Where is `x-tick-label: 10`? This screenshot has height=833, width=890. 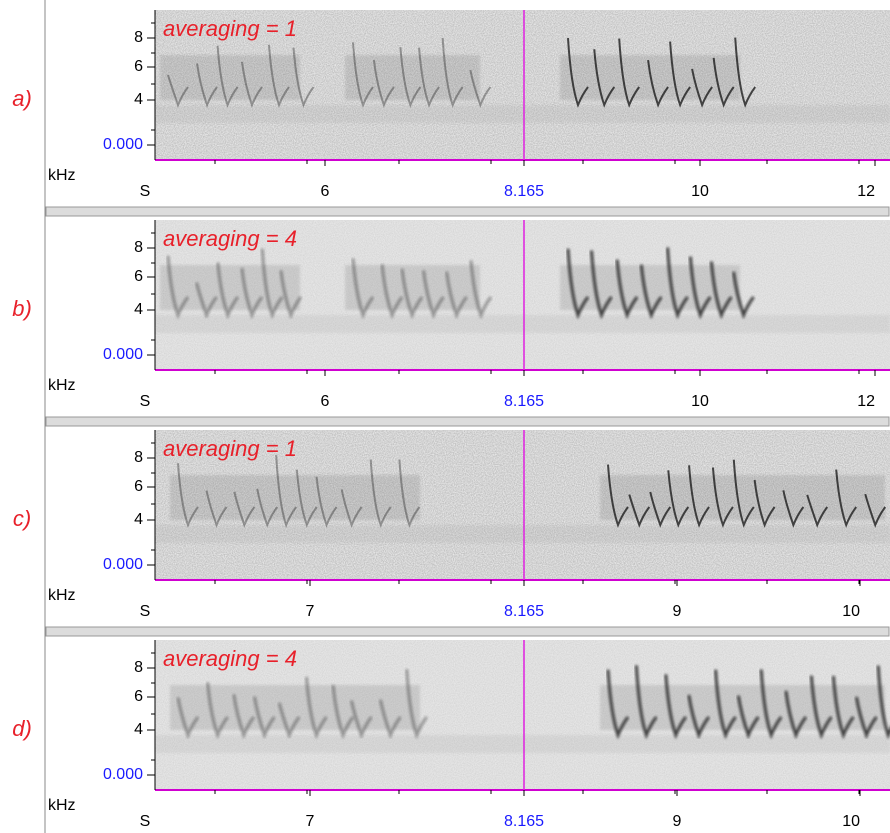
x-tick-label: 10 is located at coordinates (851, 821).